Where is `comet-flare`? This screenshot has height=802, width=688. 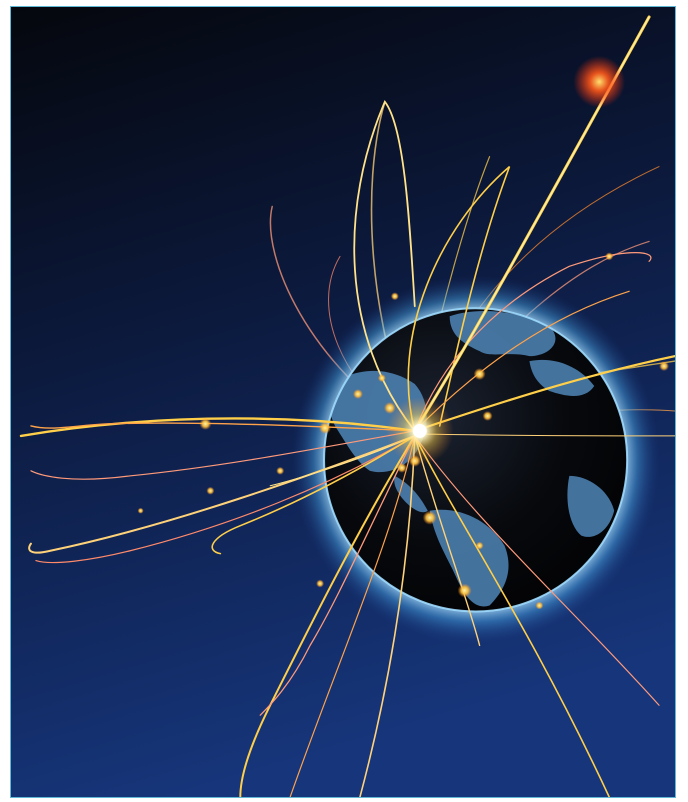 comet-flare is located at coordinates (599, 81).